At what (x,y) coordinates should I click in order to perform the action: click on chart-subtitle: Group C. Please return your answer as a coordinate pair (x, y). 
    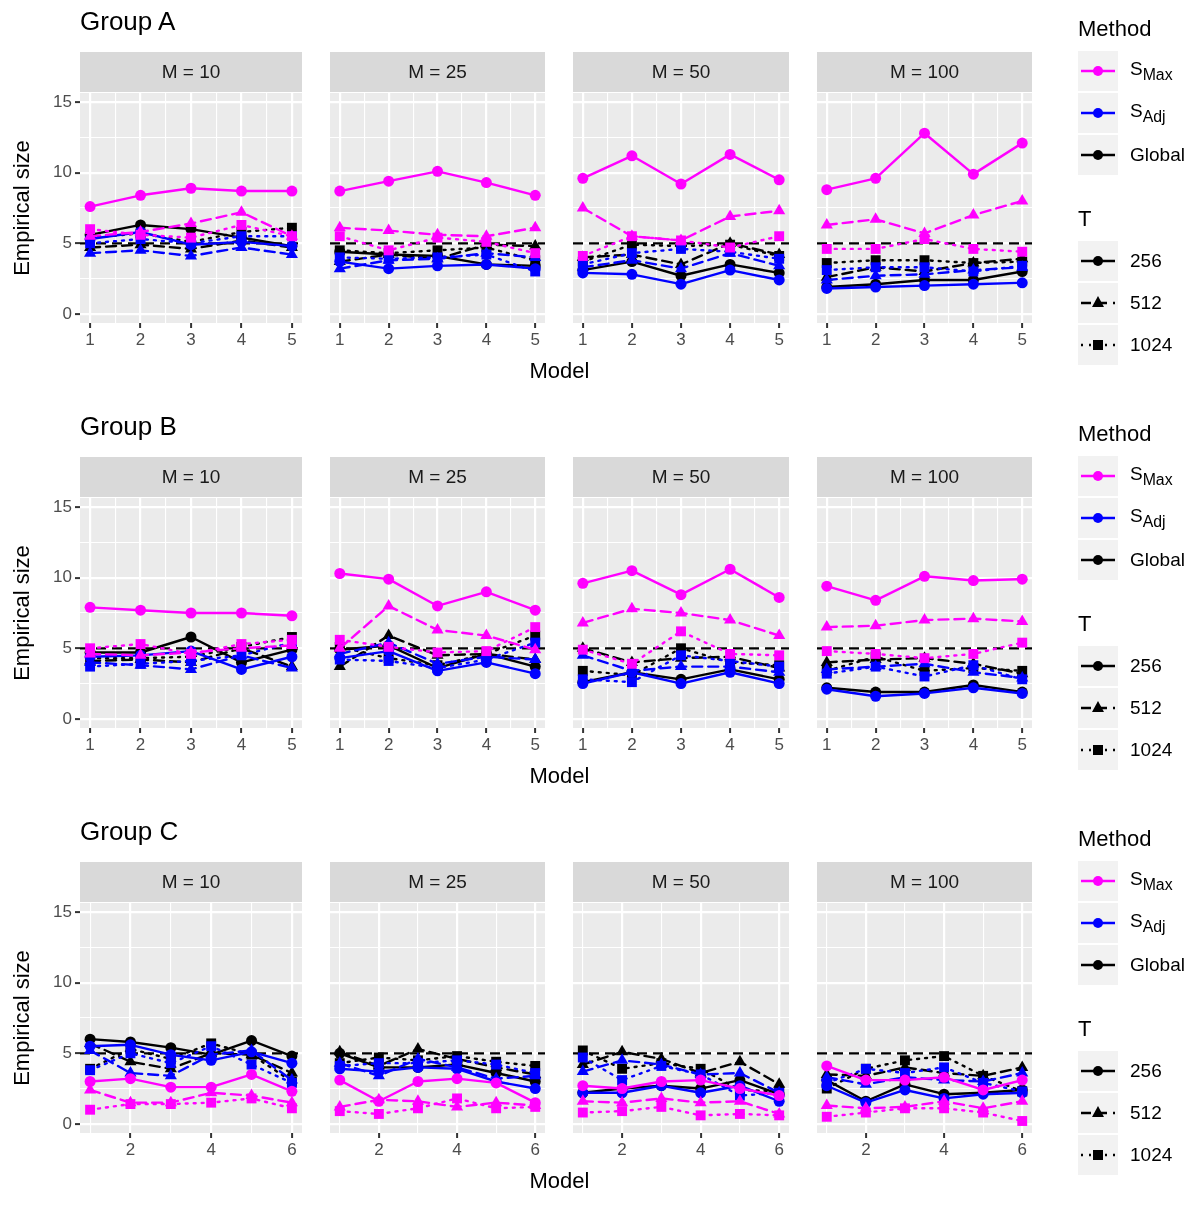
    Looking at the image, I should click on (129, 831).